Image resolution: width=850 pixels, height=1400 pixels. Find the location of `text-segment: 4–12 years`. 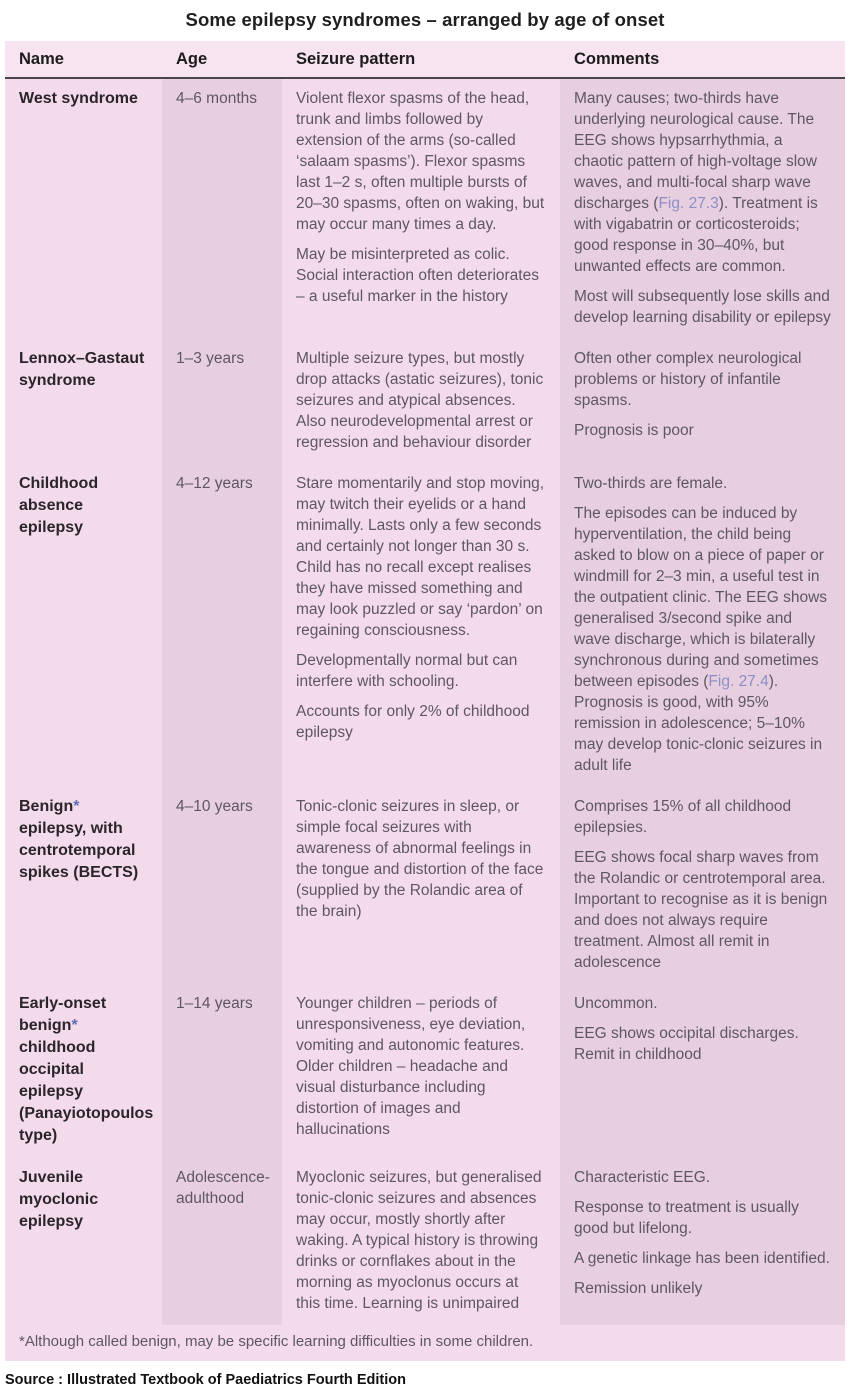

text-segment: 4–12 years is located at coordinates (214, 483).